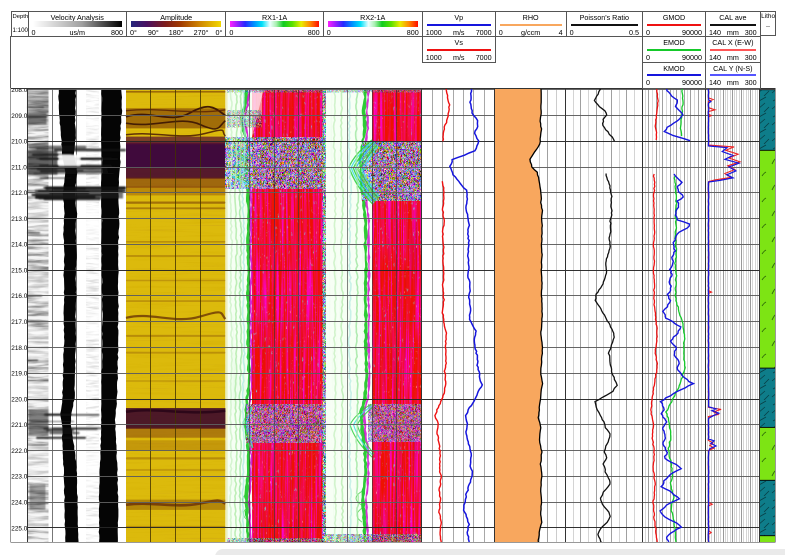 The width and height of the screenshot is (785, 555). Describe the element at coordinates (19, 116) in the screenshot. I see `svg-text: 209.0` at that location.